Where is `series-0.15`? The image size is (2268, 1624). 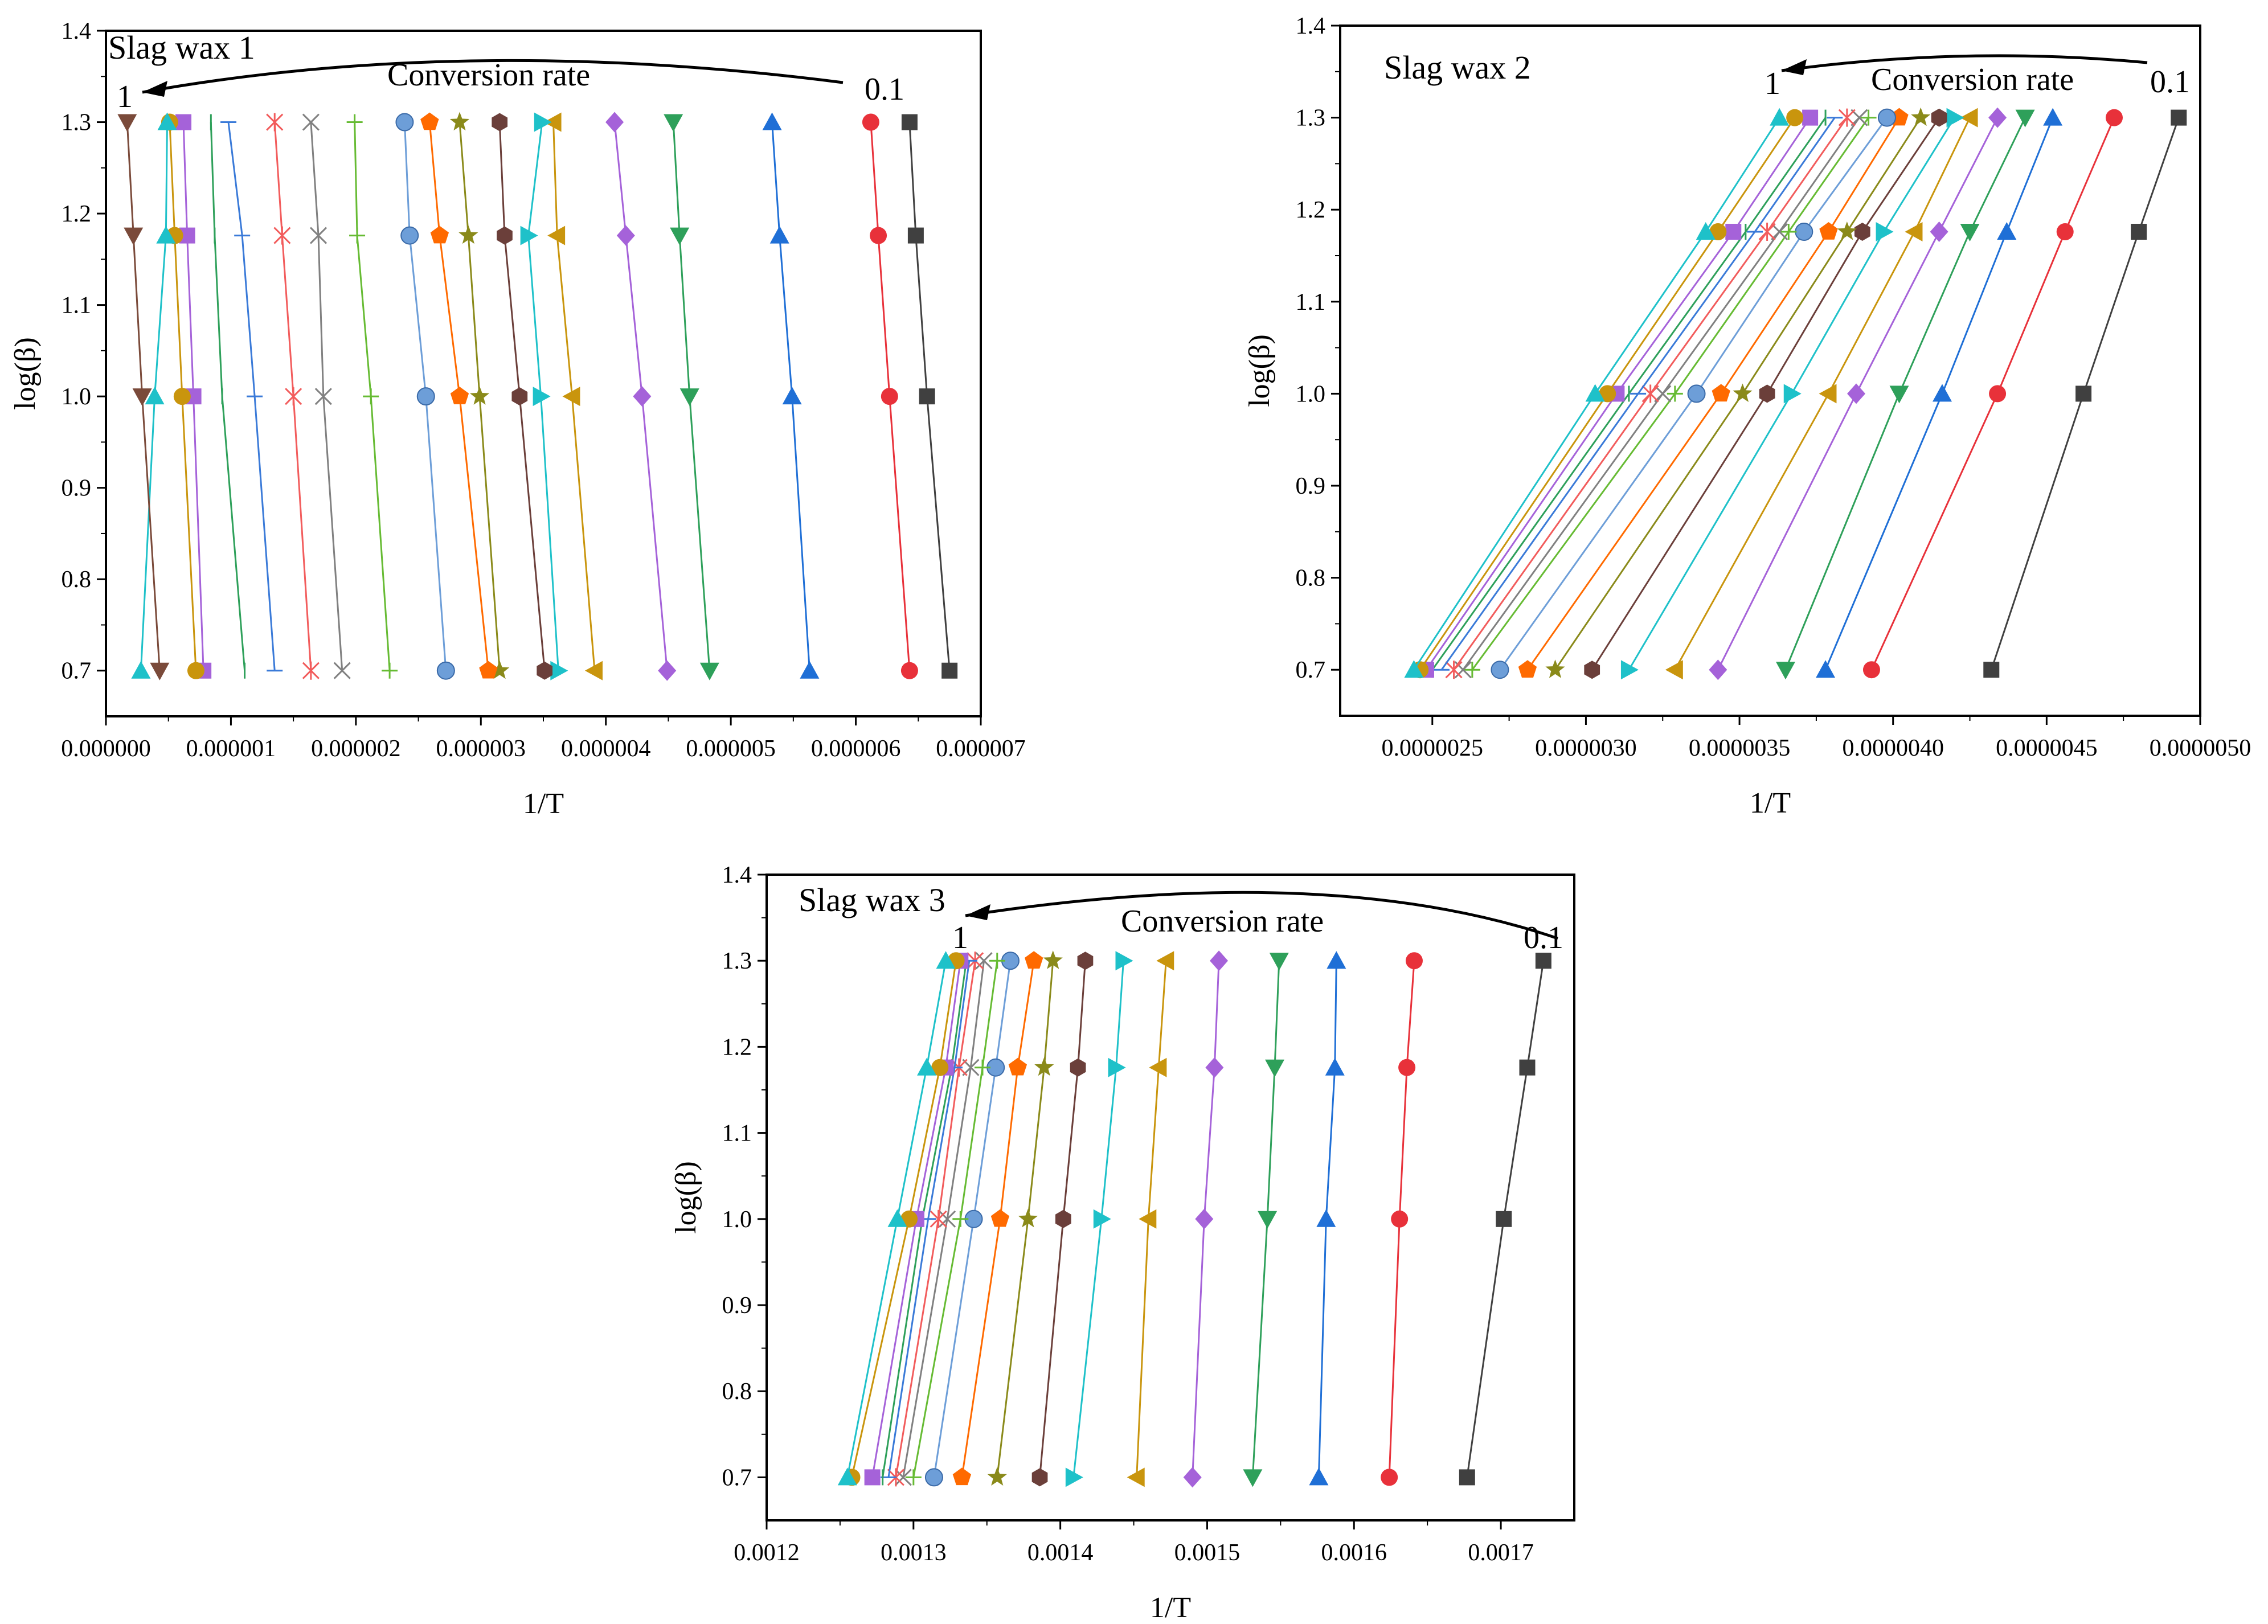
series-0.15 is located at coordinates (1402, 1219).